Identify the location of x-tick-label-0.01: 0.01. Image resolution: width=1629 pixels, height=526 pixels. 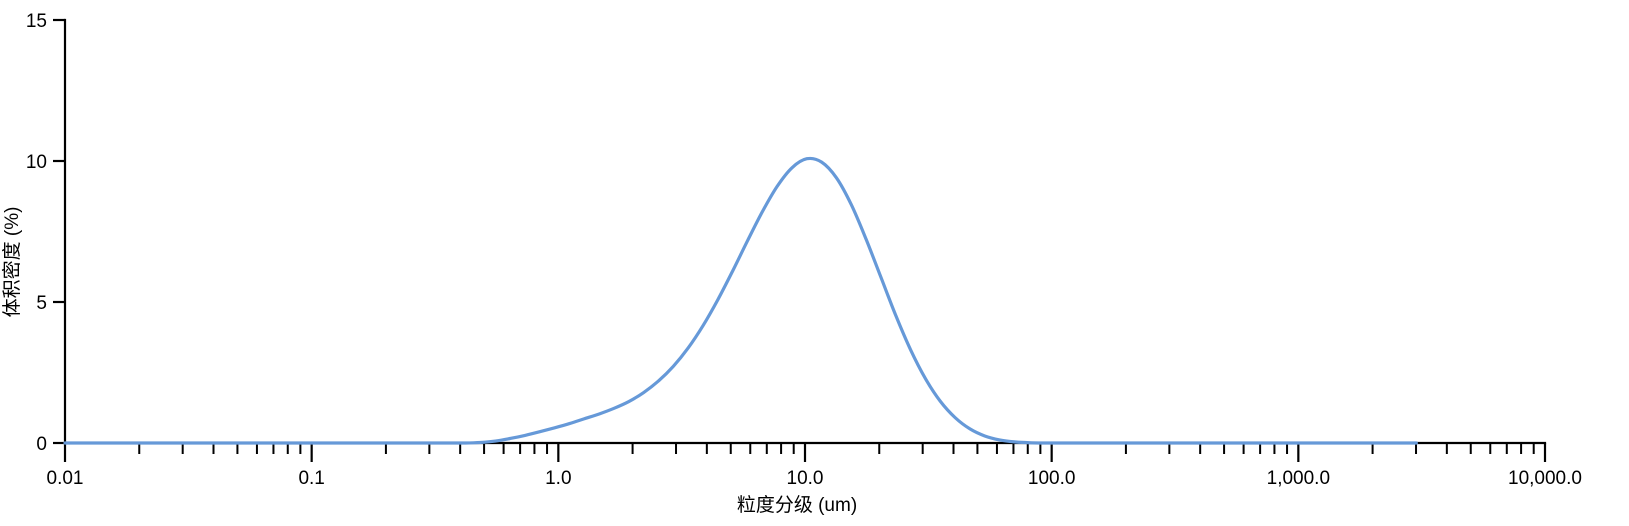
(65, 478).